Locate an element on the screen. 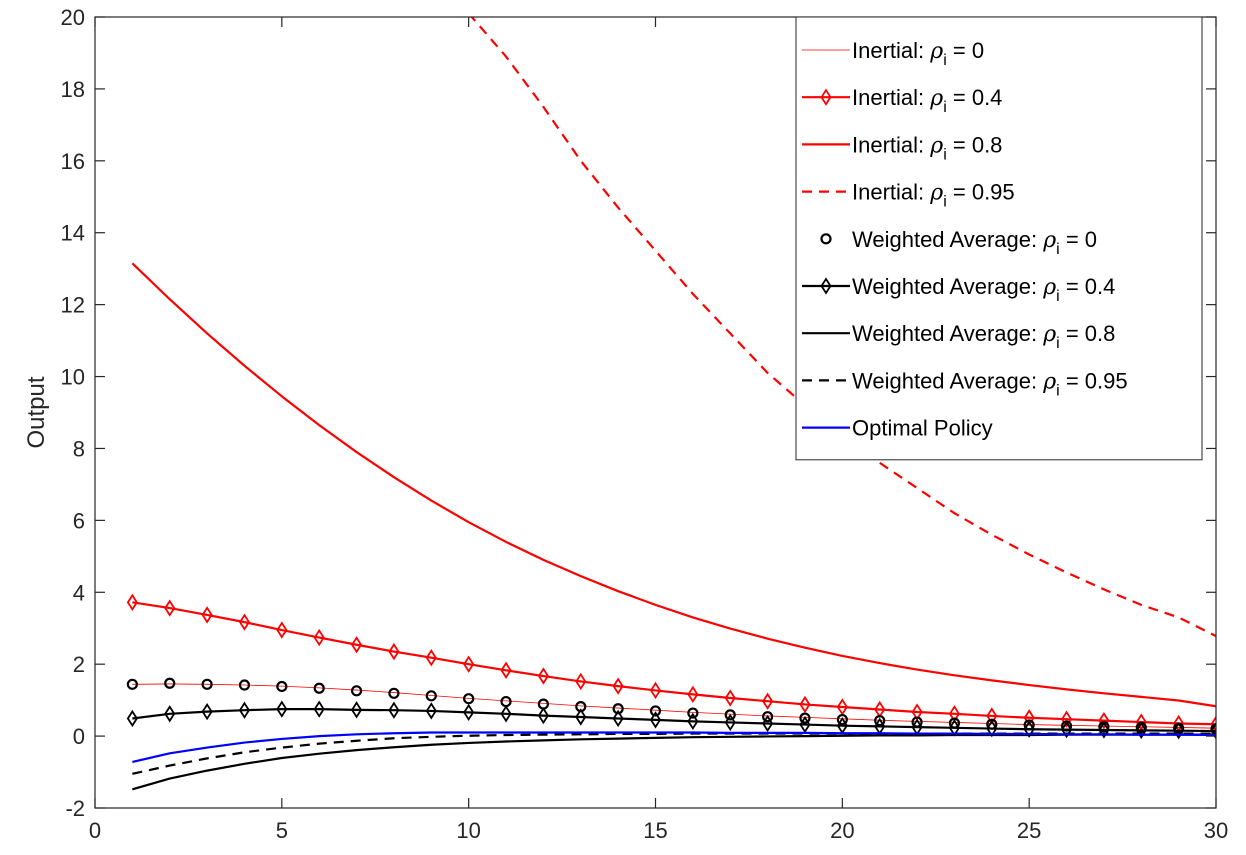 This screenshot has height=855, width=1246. x-tick-label: 15 is located at coordinates (655, 830).